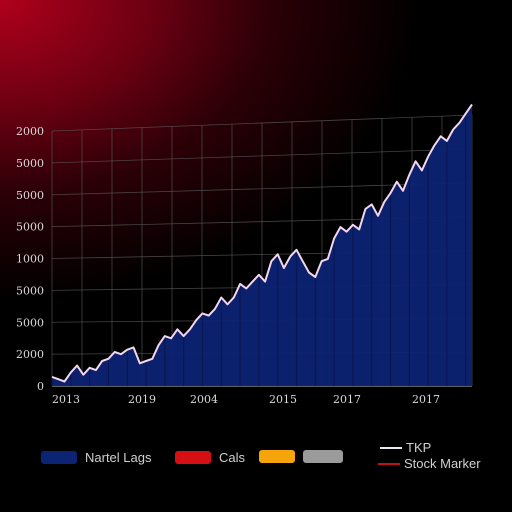 This screenshot has height=512, width=512. Describe the element at coordinates (256, 458) in the screenshot. I see `legend: Nartel Lags Cals TKP Stock Marker` at that location.